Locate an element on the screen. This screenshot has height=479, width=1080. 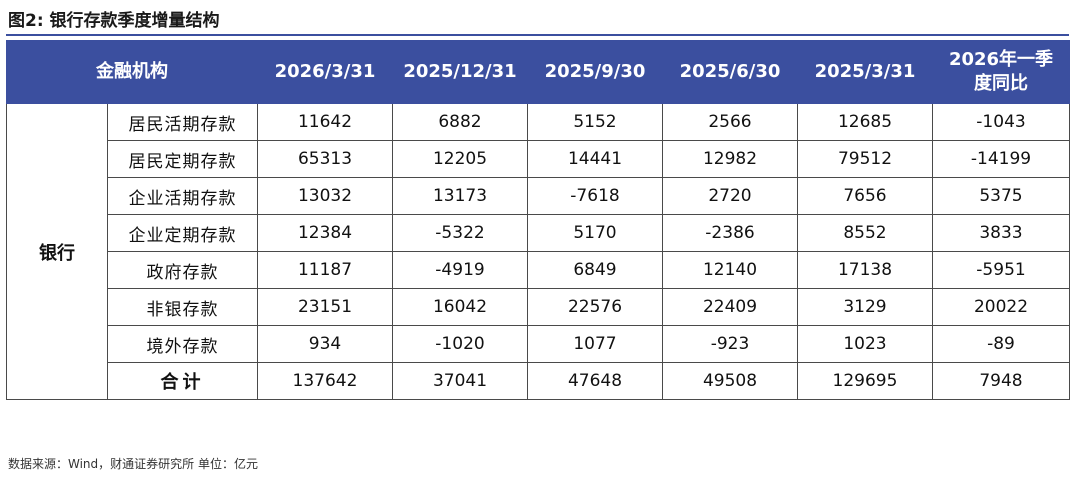
row-label: 境外存款 is located at coordinates (182, 344).